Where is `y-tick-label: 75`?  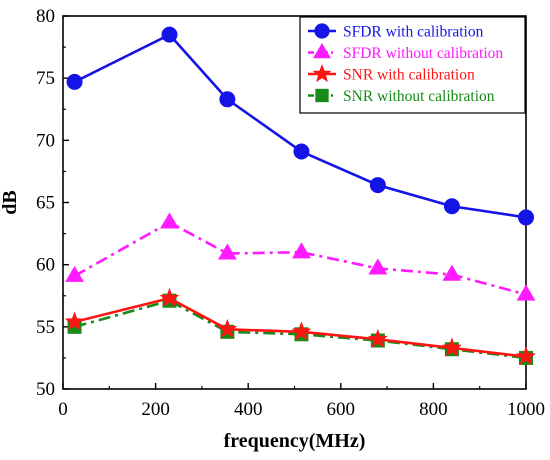
y-tick-label: 75 is located at coordinates (45, 78).